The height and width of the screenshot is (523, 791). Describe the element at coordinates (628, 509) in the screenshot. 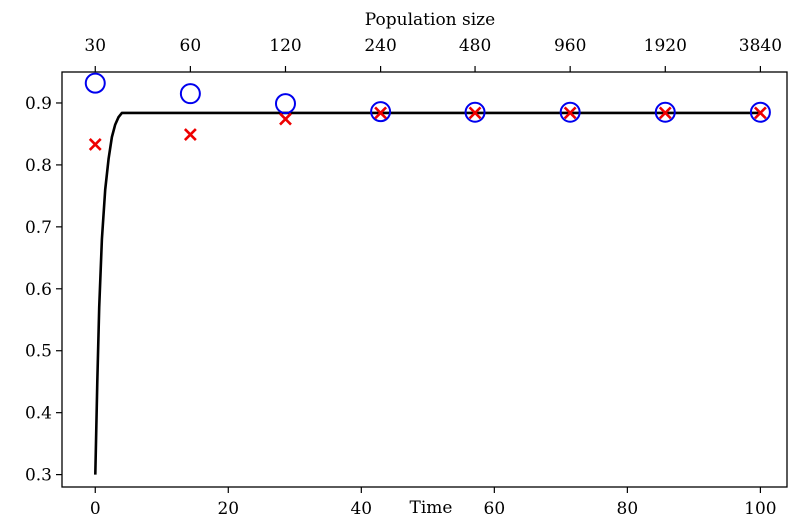

I see `x-tick-label: 80` at that location.